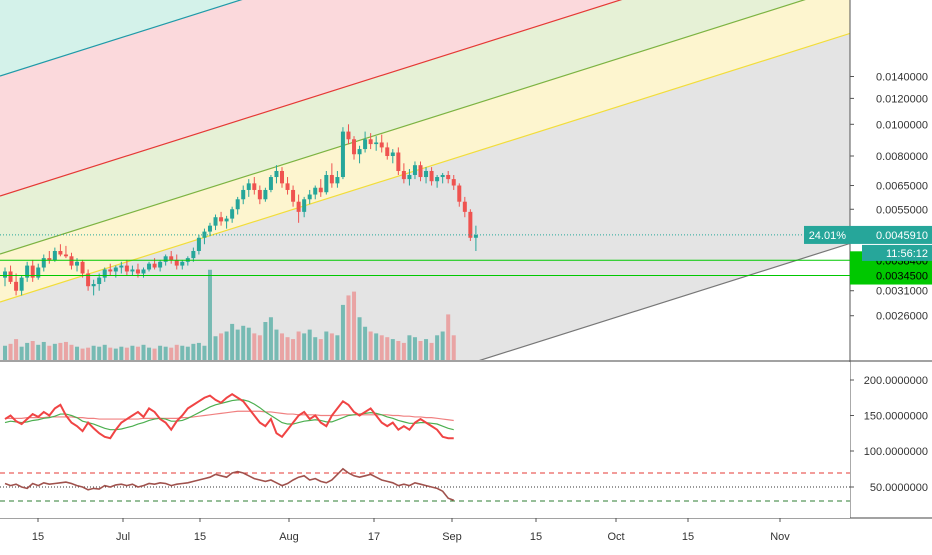 The width and height of the screenshot is (932, 555). What do you see at coordinates (902, 317) in the screenshot?
I see `price-axis-label: 0.0026000` at bounding box center [902, 317].